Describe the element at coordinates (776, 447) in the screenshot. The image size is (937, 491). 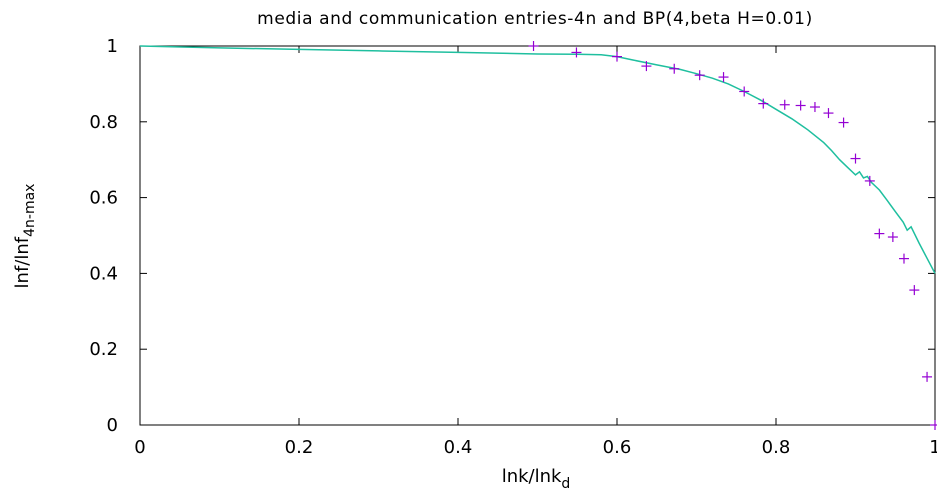
I see `x-tick-label: 0.8` at that location.